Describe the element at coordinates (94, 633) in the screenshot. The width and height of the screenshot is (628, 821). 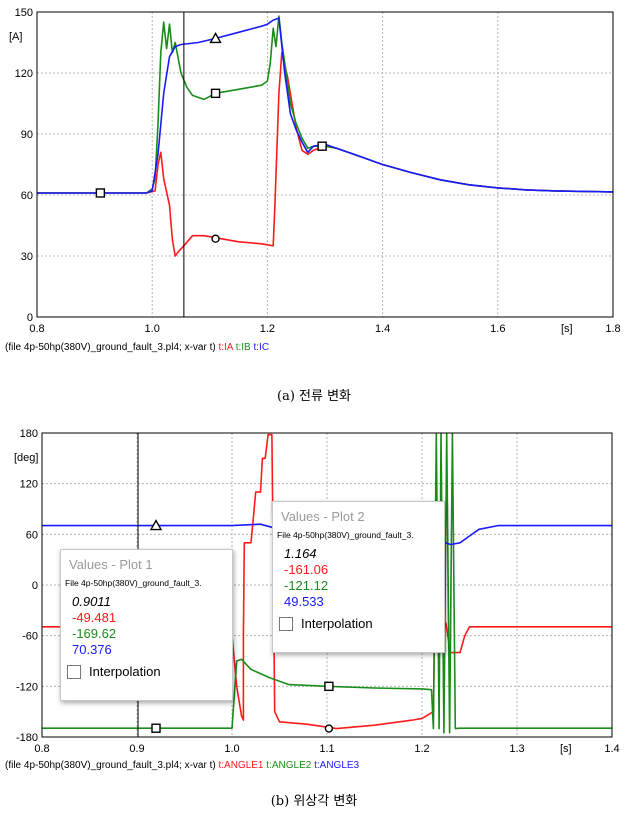
I see `popup-angle2-value: -169.62` at that location.